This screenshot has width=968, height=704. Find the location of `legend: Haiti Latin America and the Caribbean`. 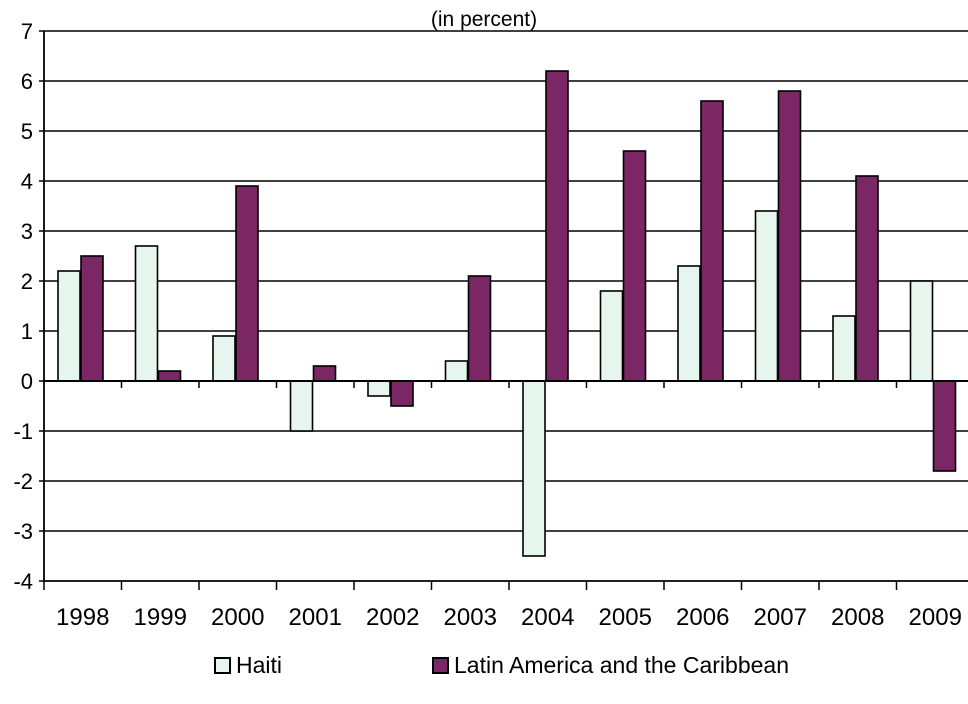

legend: Haiti Latin America and the Caribbean is located at coordinates (484, 666).